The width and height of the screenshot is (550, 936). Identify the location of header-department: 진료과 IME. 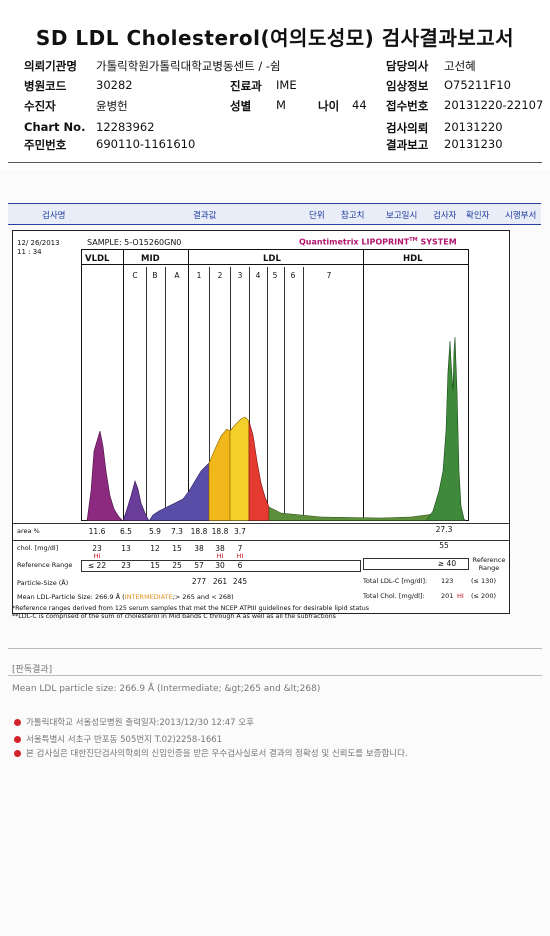
(263, 86).